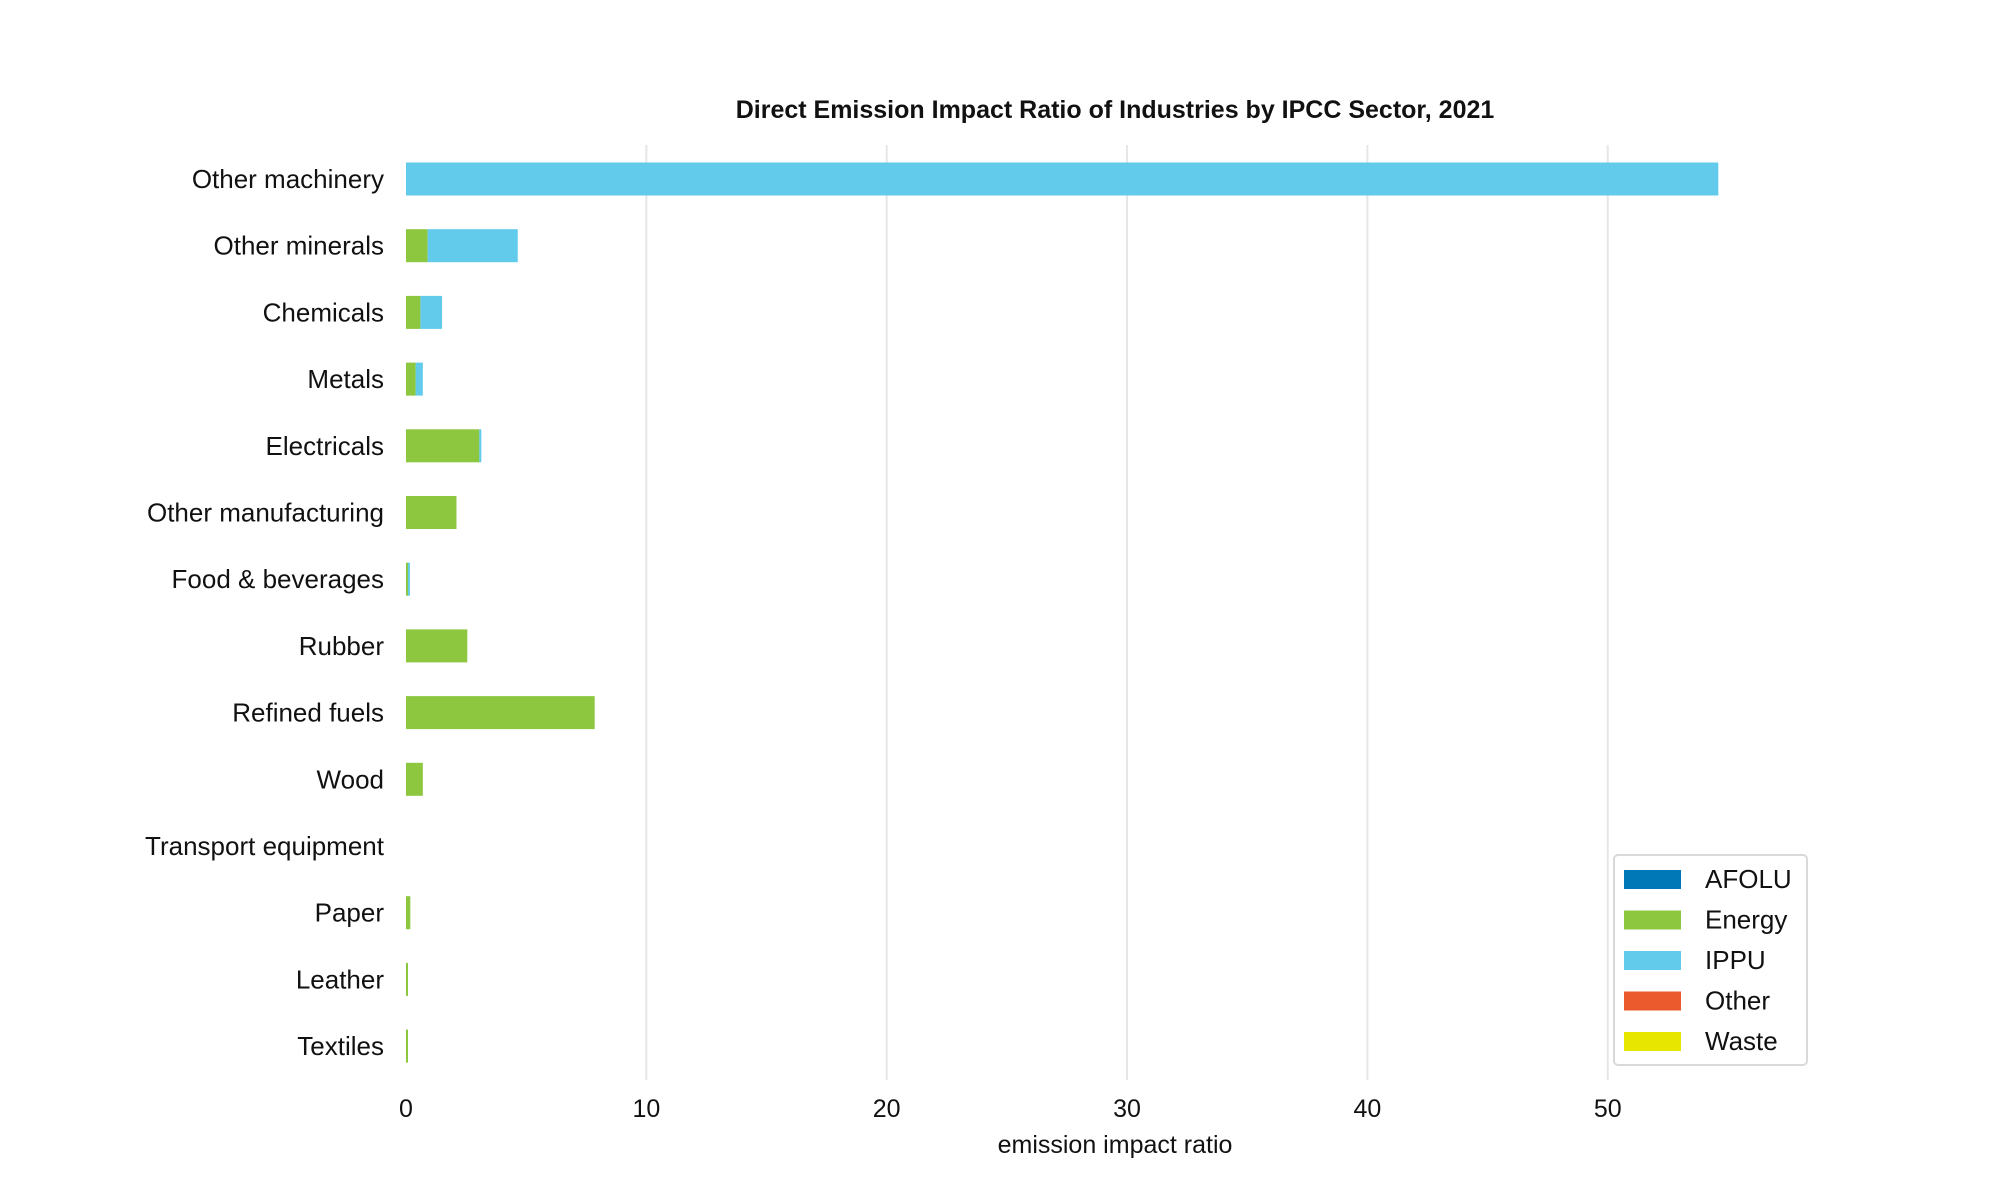 The width and height of the screenshot is (2000, 1200). I want to click on x-tick-label: 40, so click(1367, 1109).